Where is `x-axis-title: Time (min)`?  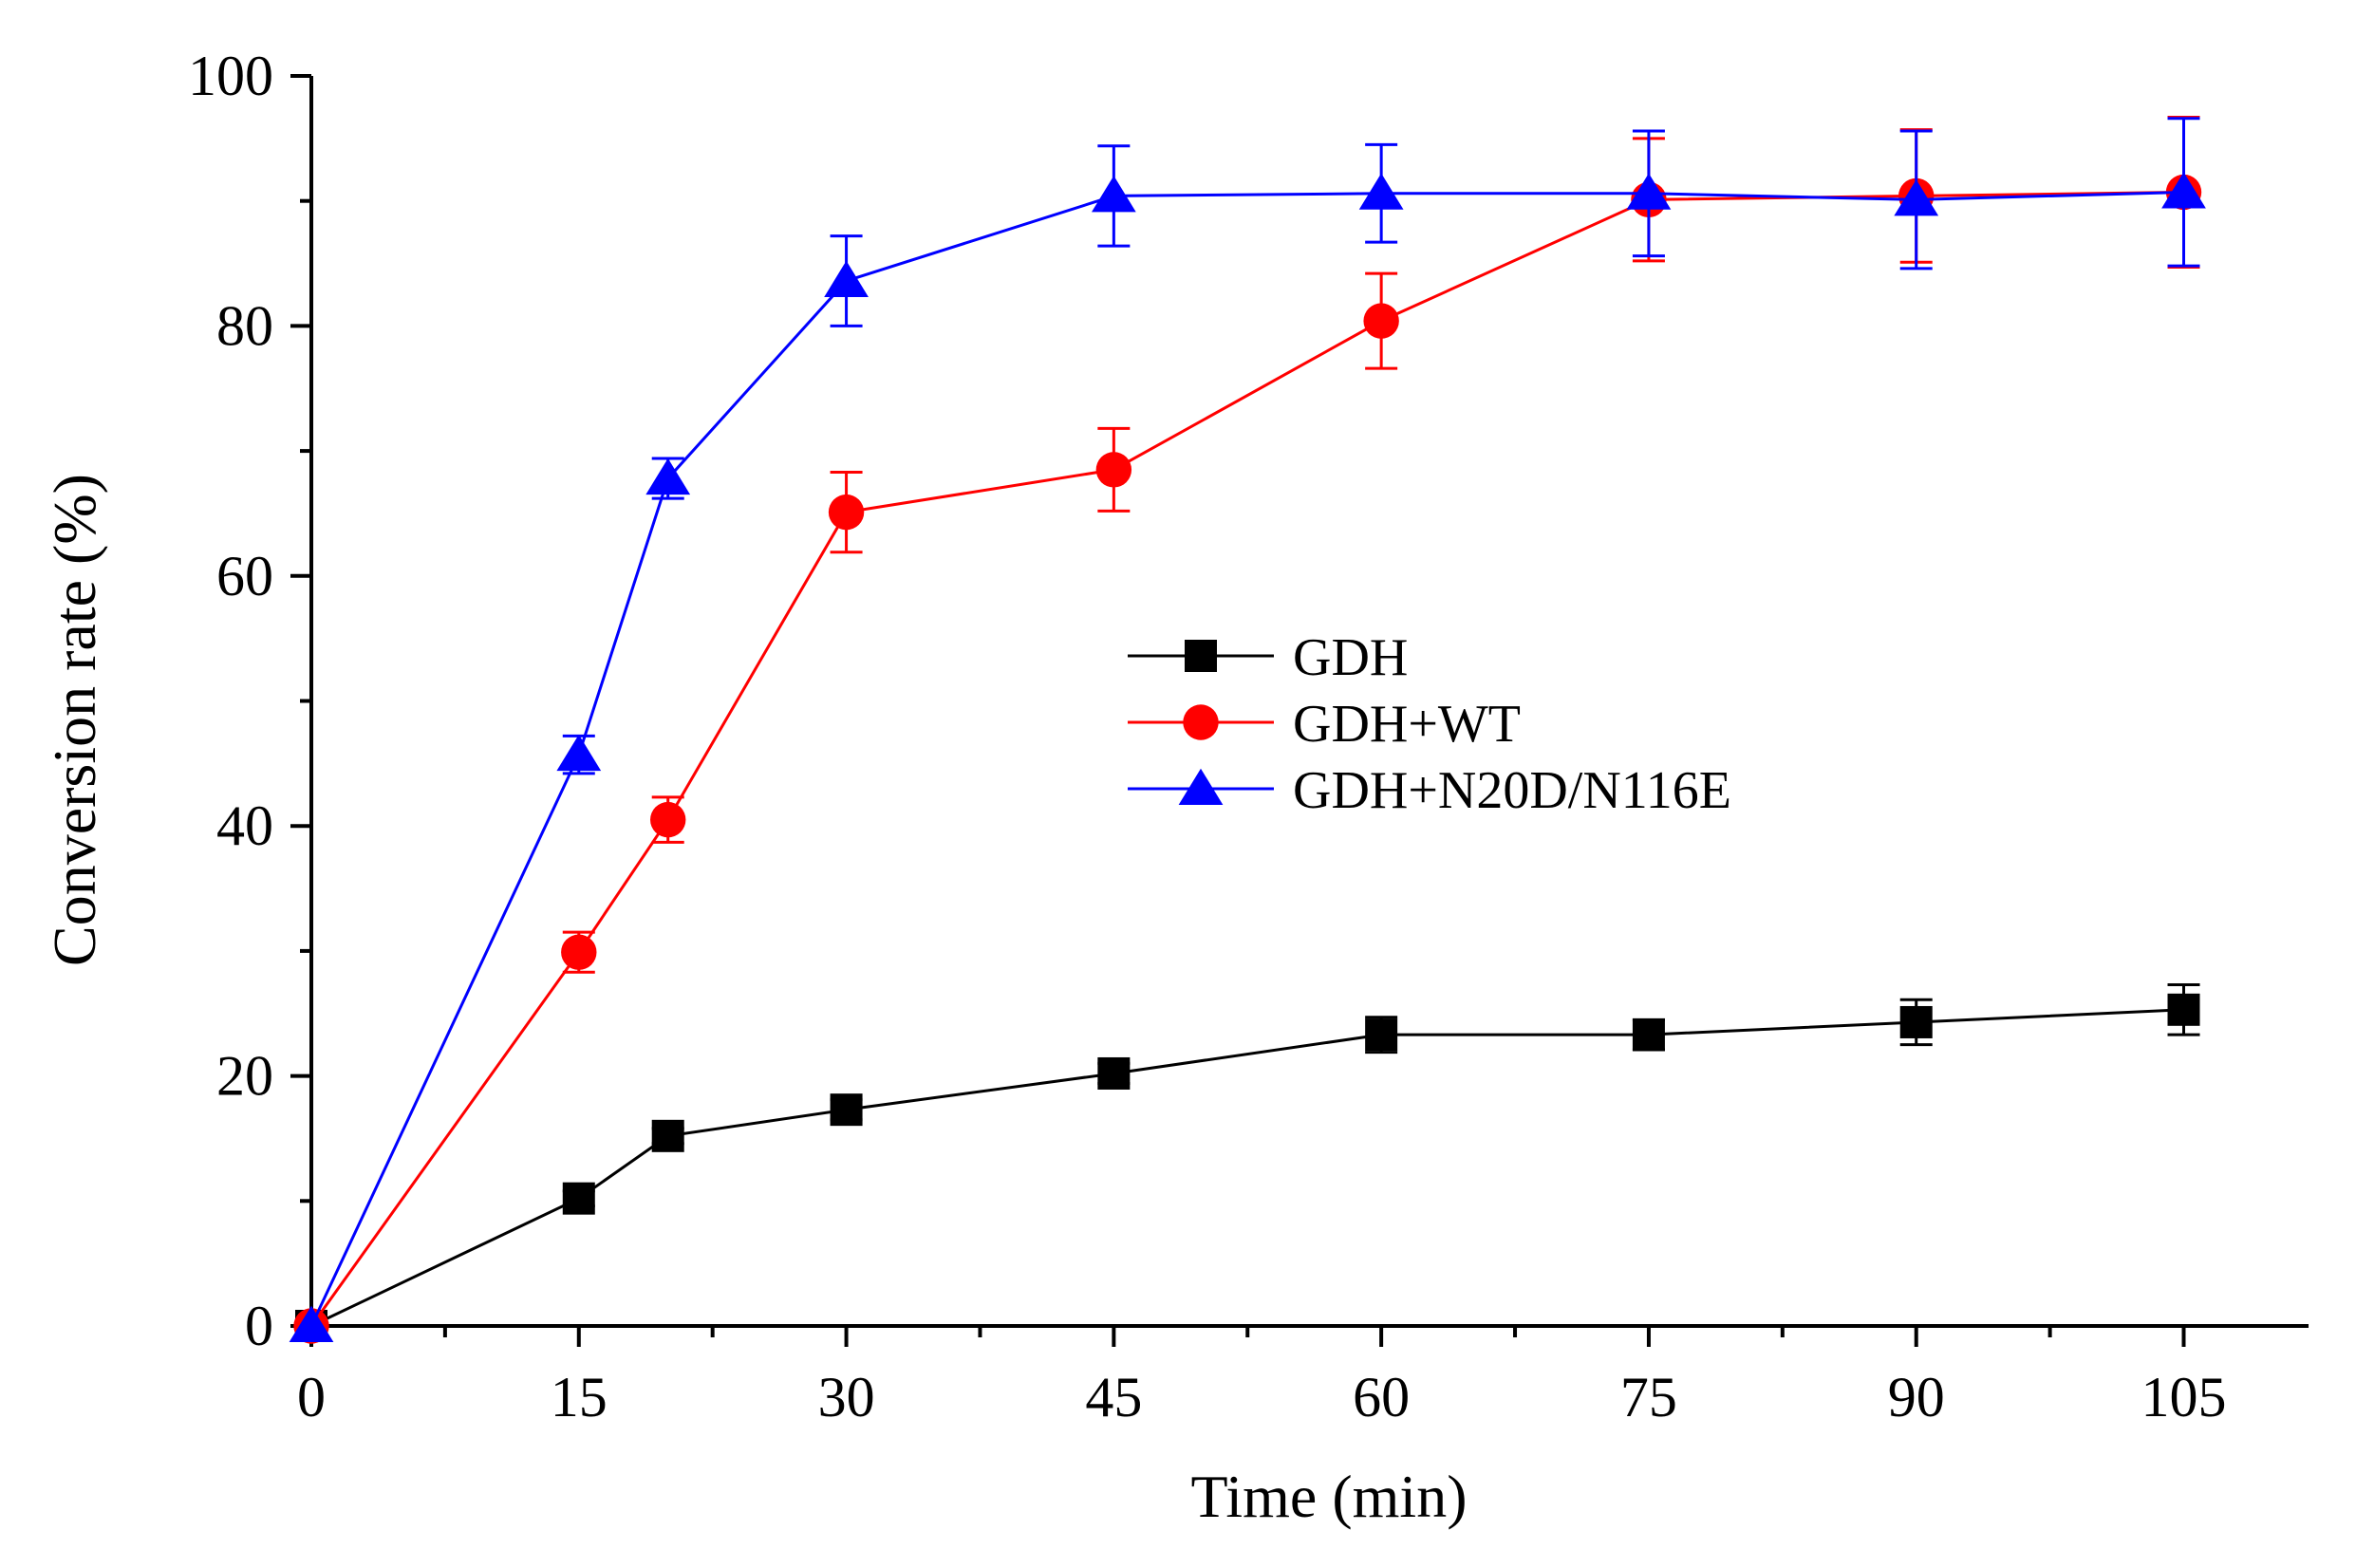
x-axis-title: Time (min) is located at coordinates (1329, 1496).